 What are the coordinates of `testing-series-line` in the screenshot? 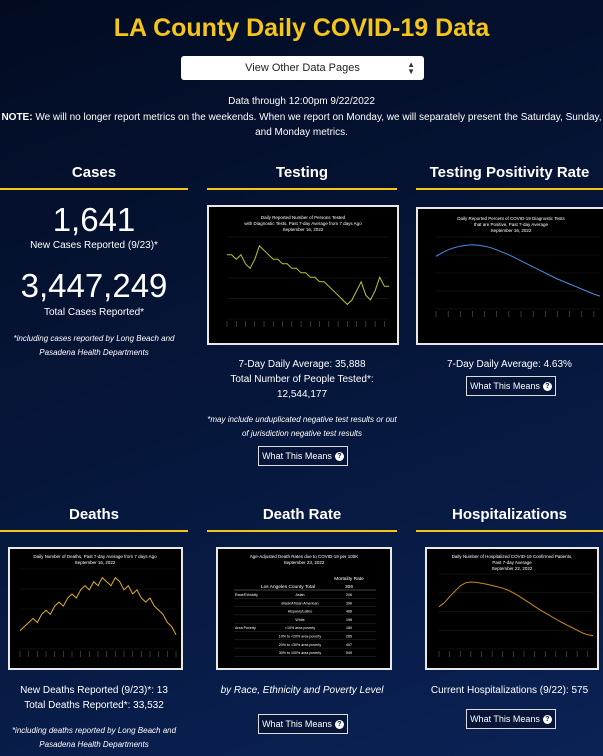 It's located at (308, 275).